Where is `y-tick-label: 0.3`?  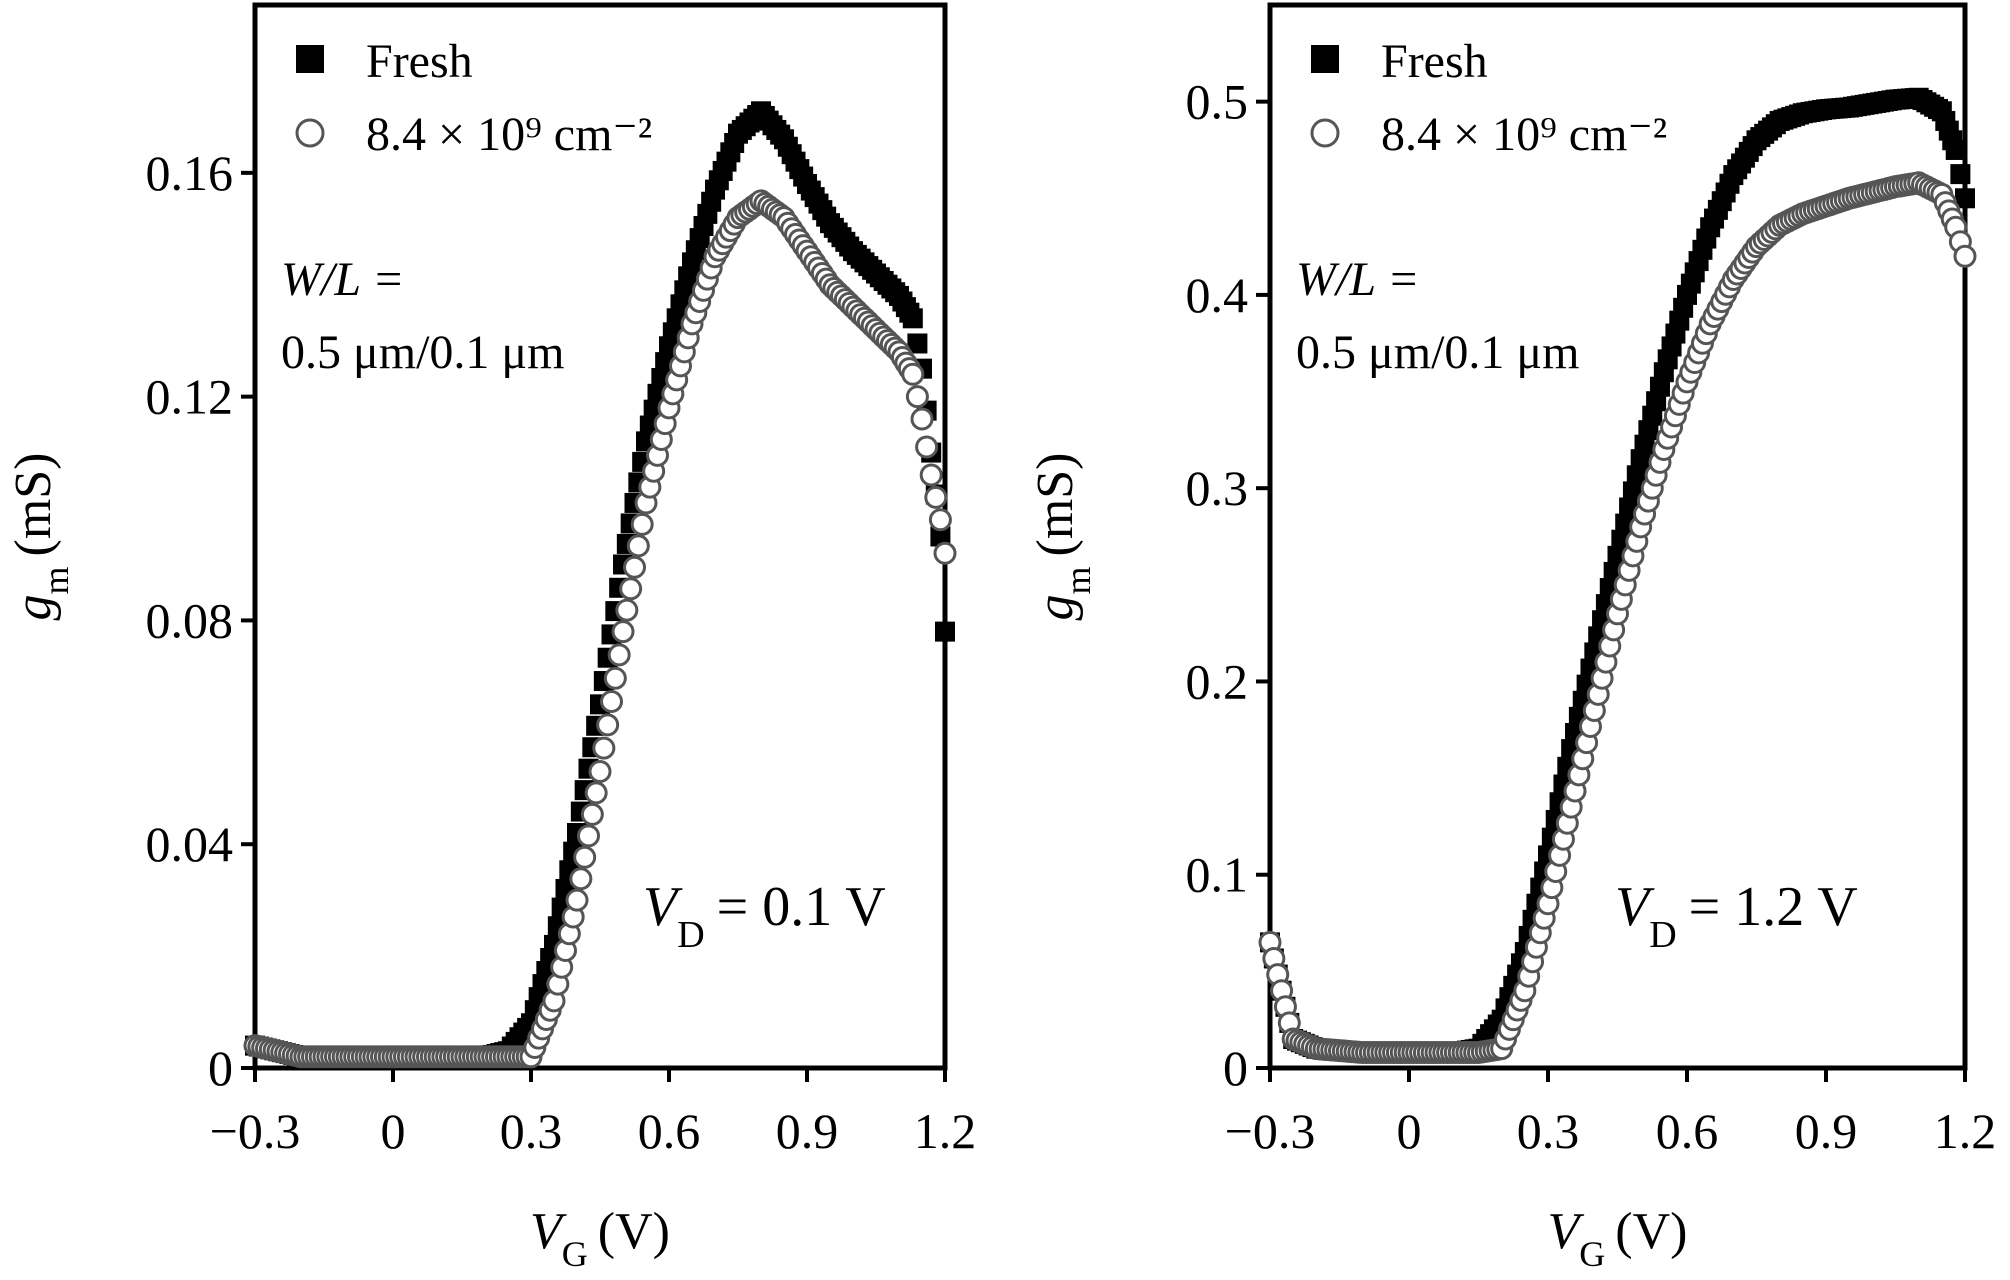
y-tick-label: 0.3 is located at coordinates (1217, 488).